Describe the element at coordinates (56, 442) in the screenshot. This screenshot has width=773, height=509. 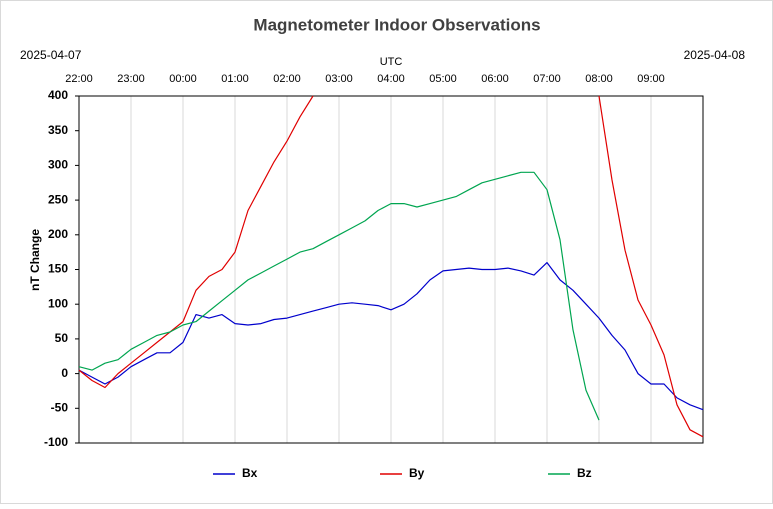
I see `y-tick-label: -100` at that location.